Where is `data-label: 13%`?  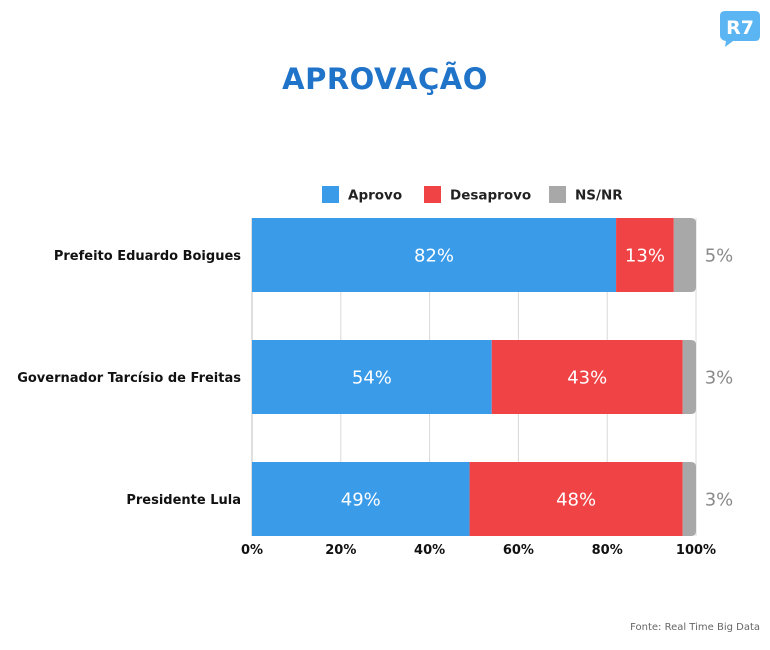
data-label: 13% is located at coordinates (645, 256).